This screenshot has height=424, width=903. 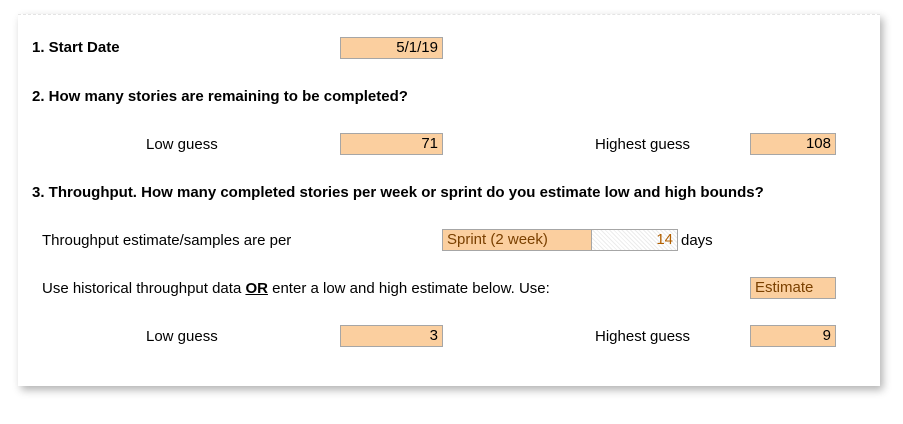 I want to click on throughput-low-guess-cell: 3, so click(x=391, y=336).